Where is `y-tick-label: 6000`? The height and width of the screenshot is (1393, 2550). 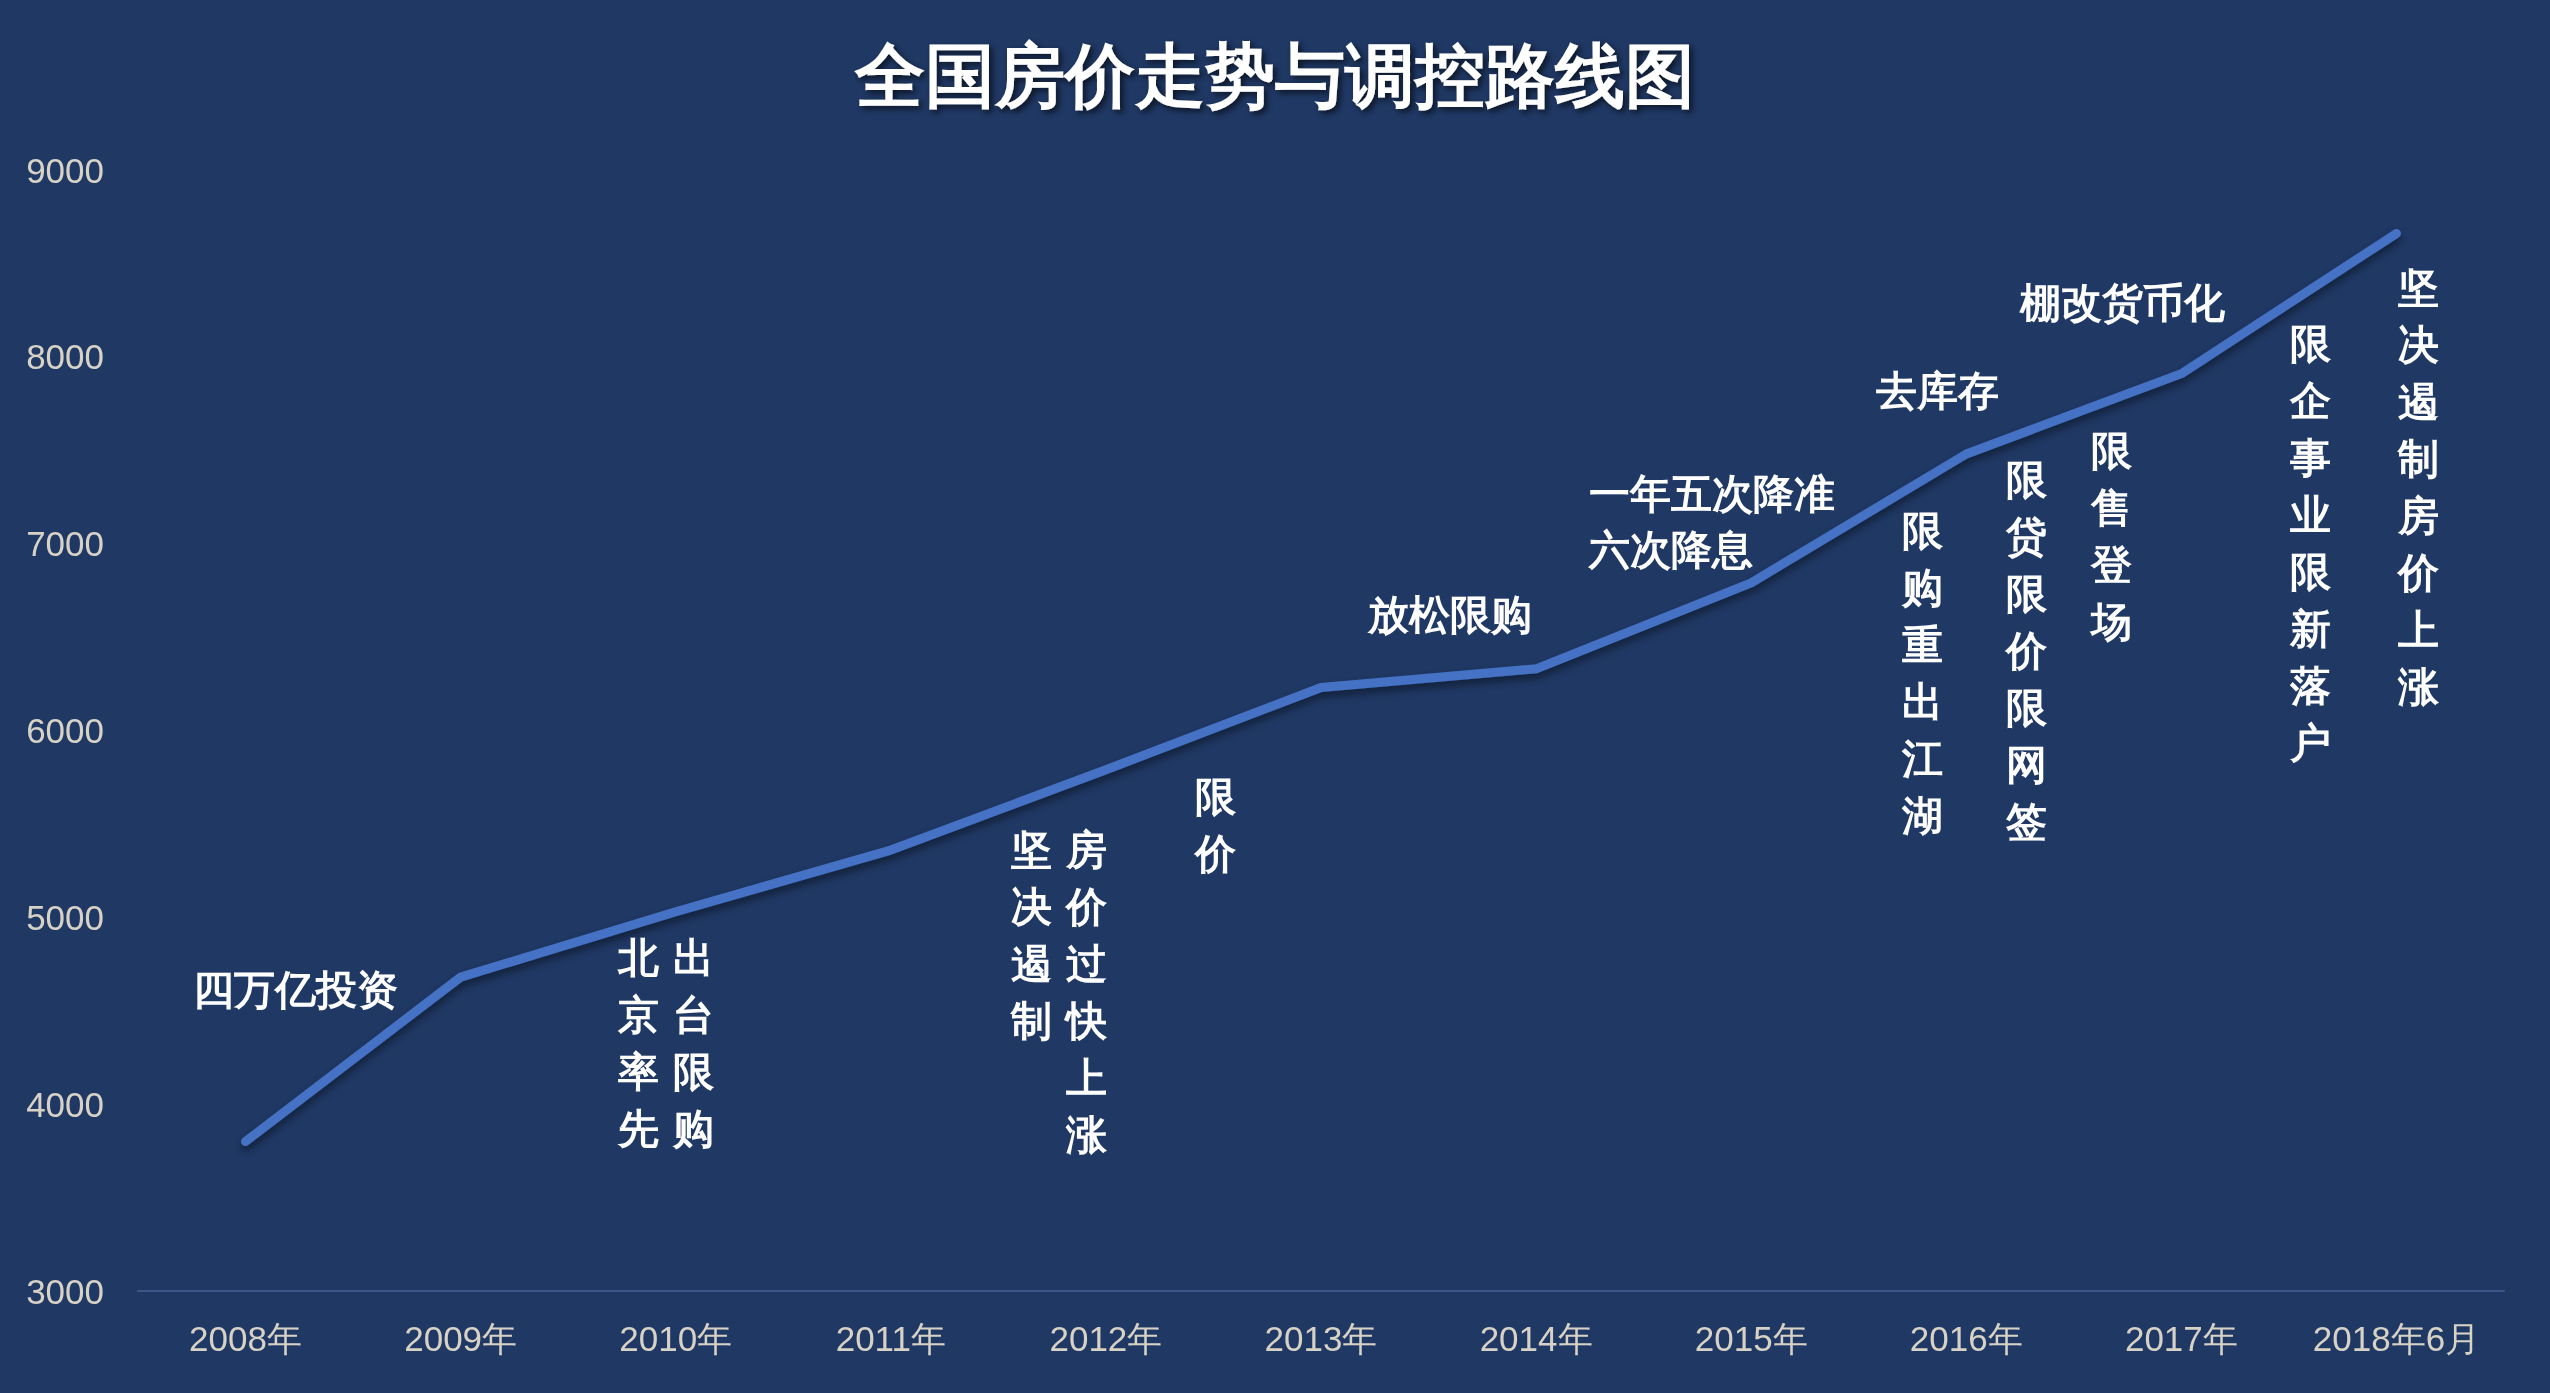 y-tick-label: 6000 is located at coordinates (65, 730).